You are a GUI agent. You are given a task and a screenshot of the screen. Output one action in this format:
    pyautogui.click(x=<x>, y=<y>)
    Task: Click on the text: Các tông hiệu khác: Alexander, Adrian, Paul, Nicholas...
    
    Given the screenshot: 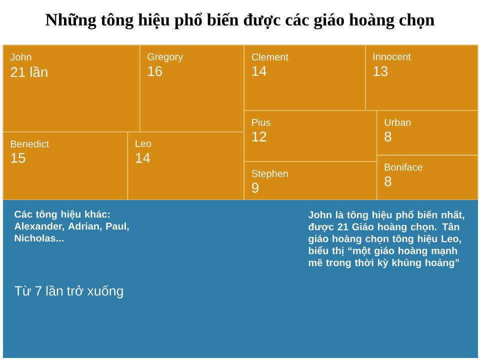 What is the action you would take?
    pyautogui.click(x=71, y=226)
    